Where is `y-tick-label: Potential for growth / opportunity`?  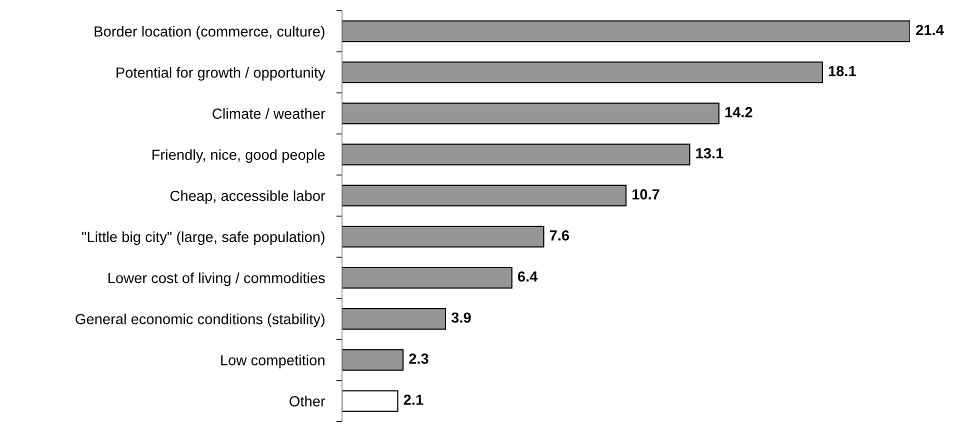
y-tick-label: Potential for growth / opportunity is located at coordinates (221, 74).